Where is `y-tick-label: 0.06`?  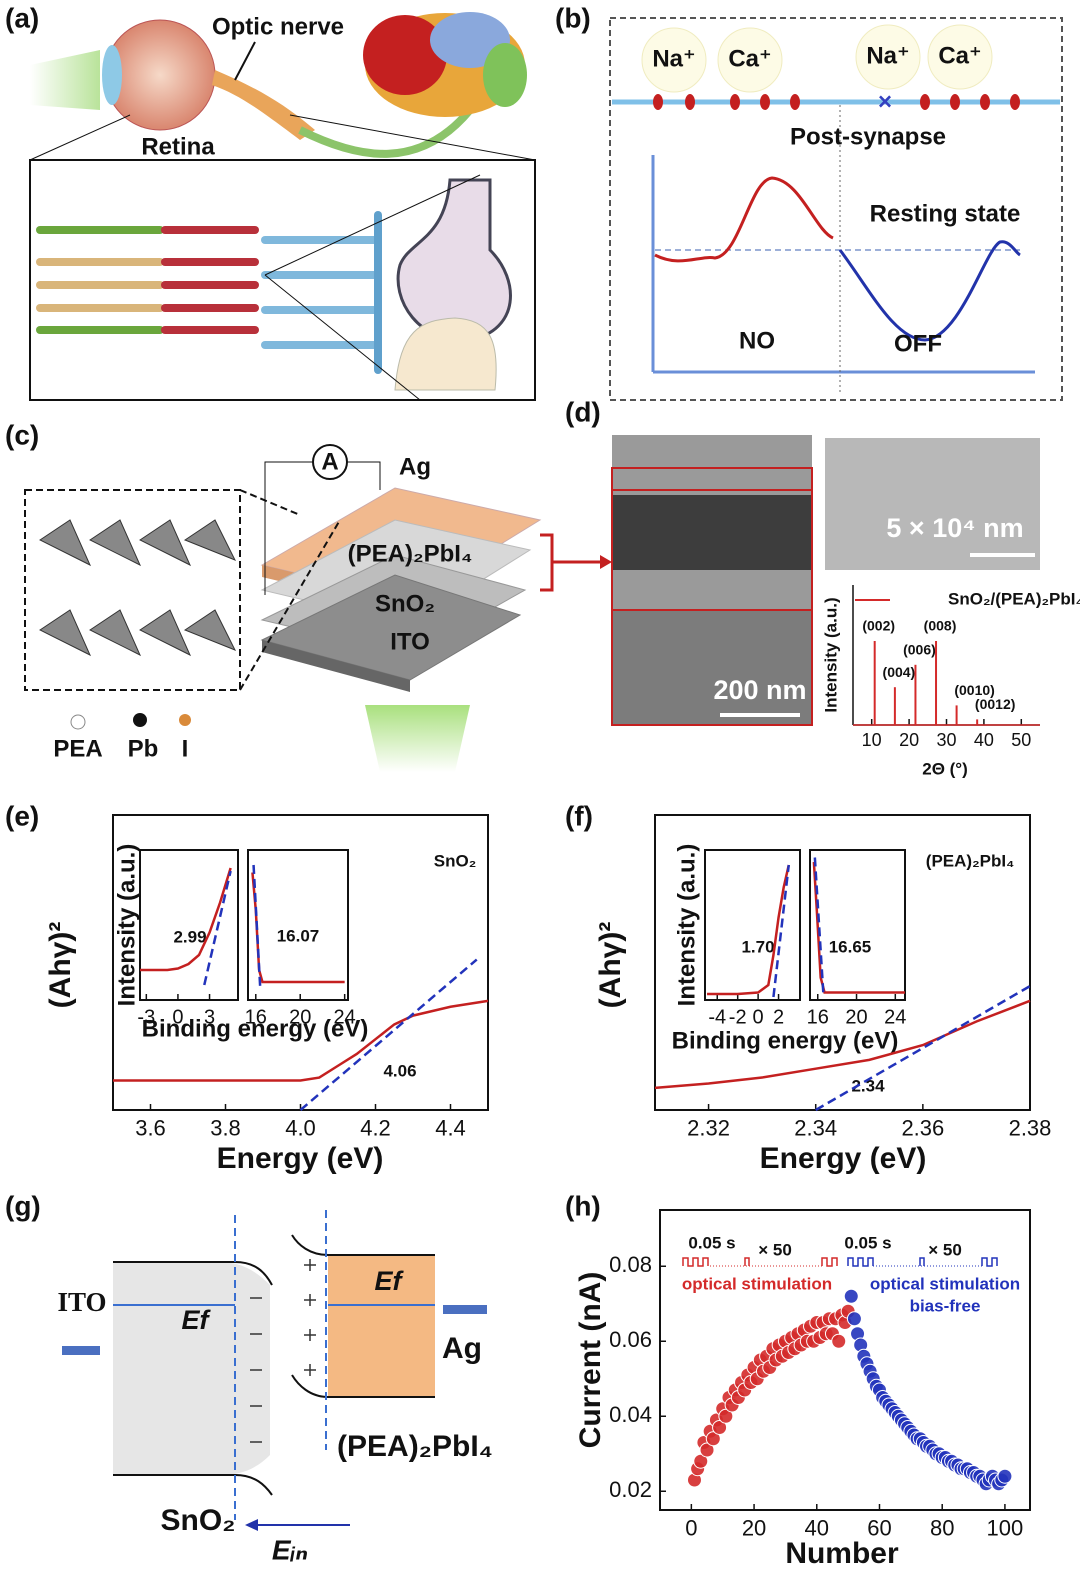
y-tick-label: 0.06 is located at coordinates (630, 1339).